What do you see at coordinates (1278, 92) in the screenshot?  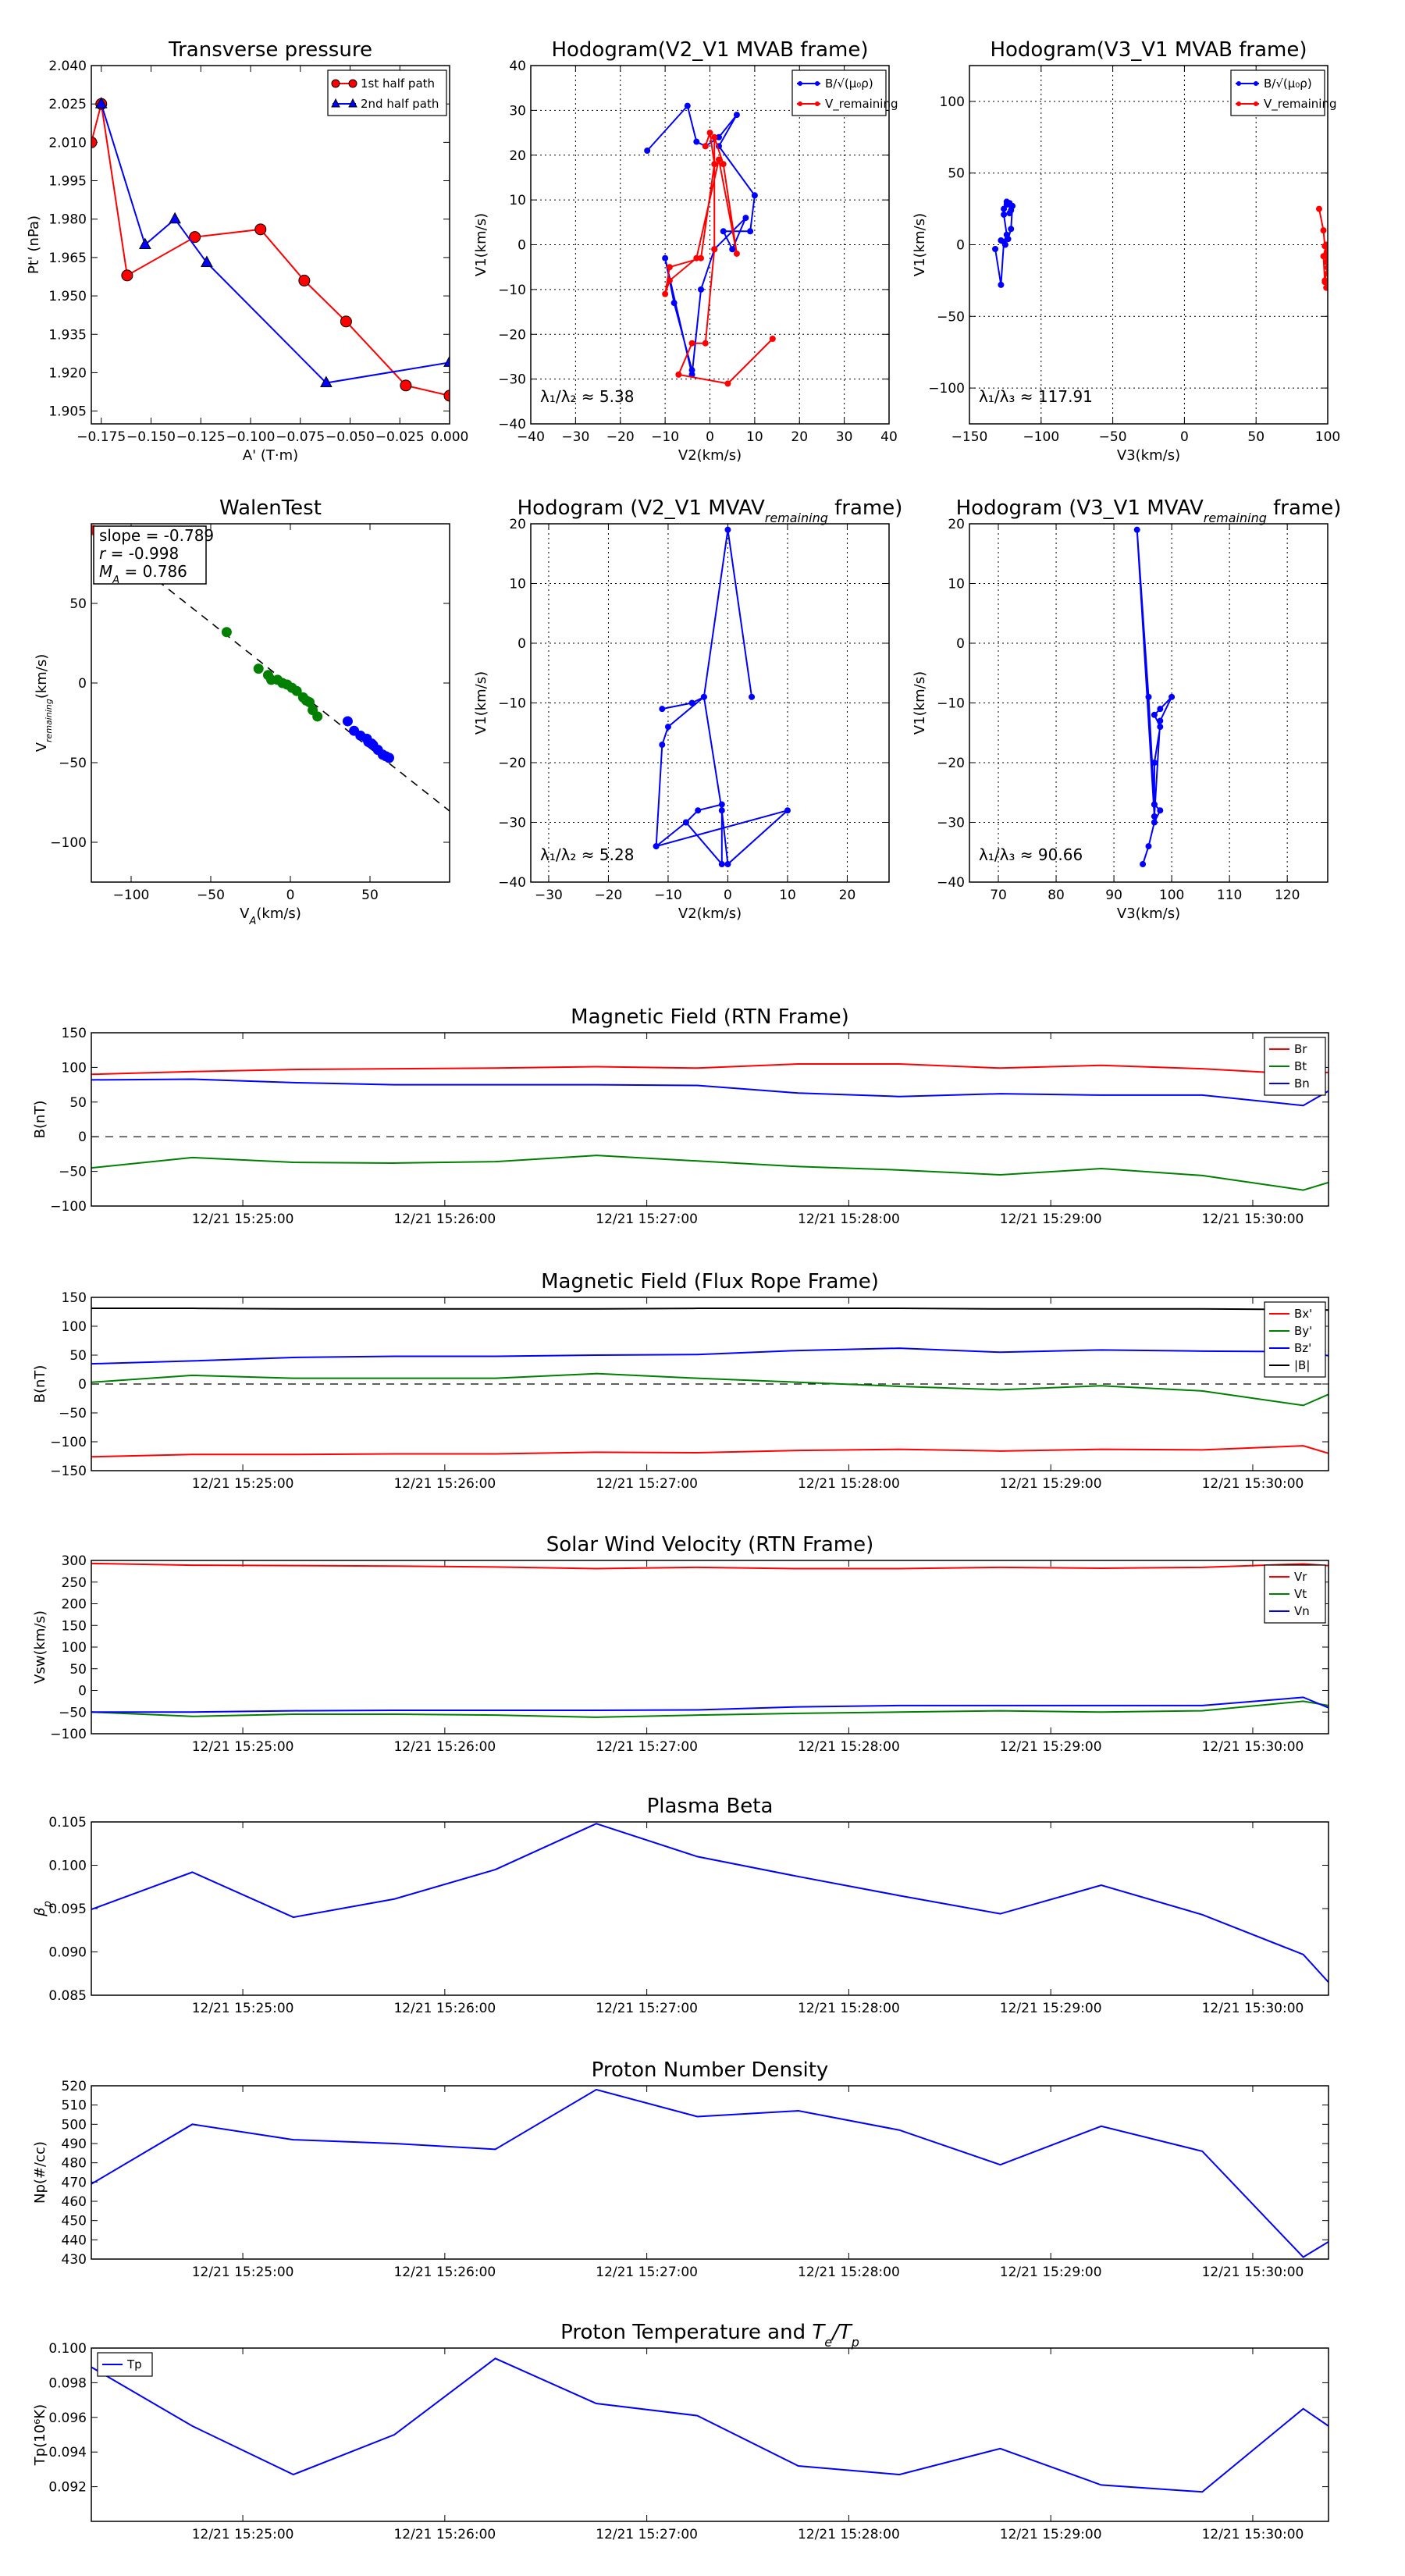 I see `legend-box` at bounding box center [1278, 92].